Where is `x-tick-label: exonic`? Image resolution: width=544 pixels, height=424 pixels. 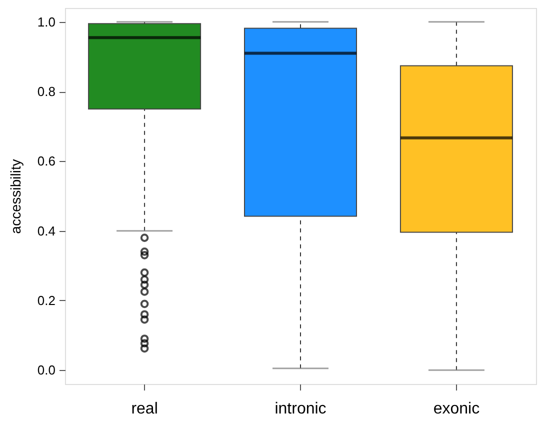 x-tick-label: exonic is located at coordinates (456, 409).